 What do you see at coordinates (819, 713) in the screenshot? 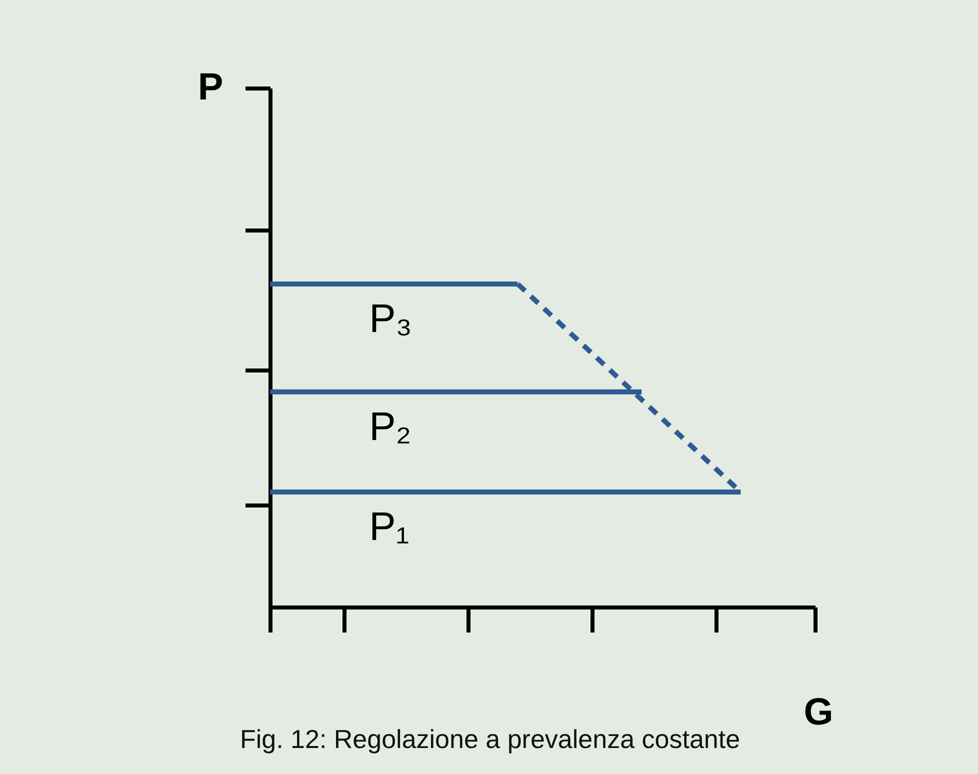
I see `x-axis-title: G` at bounding box center [819, 713].